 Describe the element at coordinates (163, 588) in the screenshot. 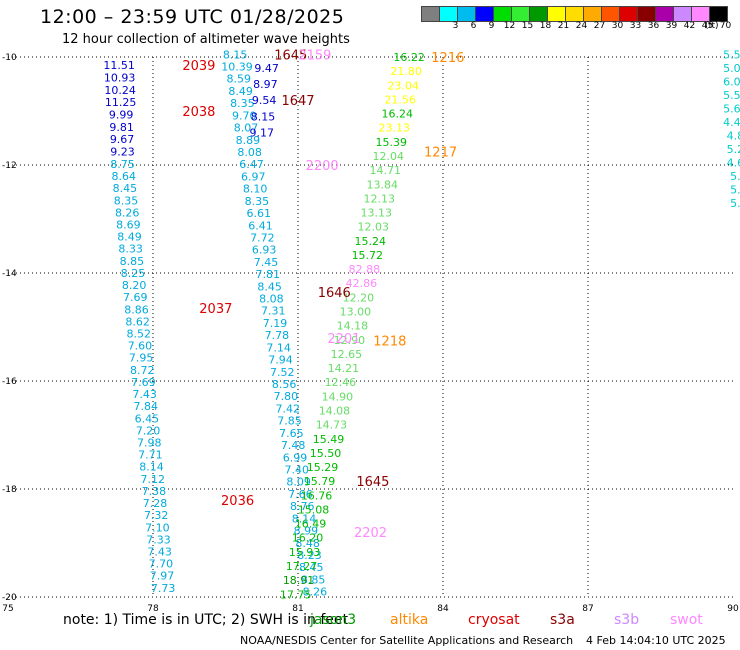

I see `wave-height-label: 7.73` at that location.